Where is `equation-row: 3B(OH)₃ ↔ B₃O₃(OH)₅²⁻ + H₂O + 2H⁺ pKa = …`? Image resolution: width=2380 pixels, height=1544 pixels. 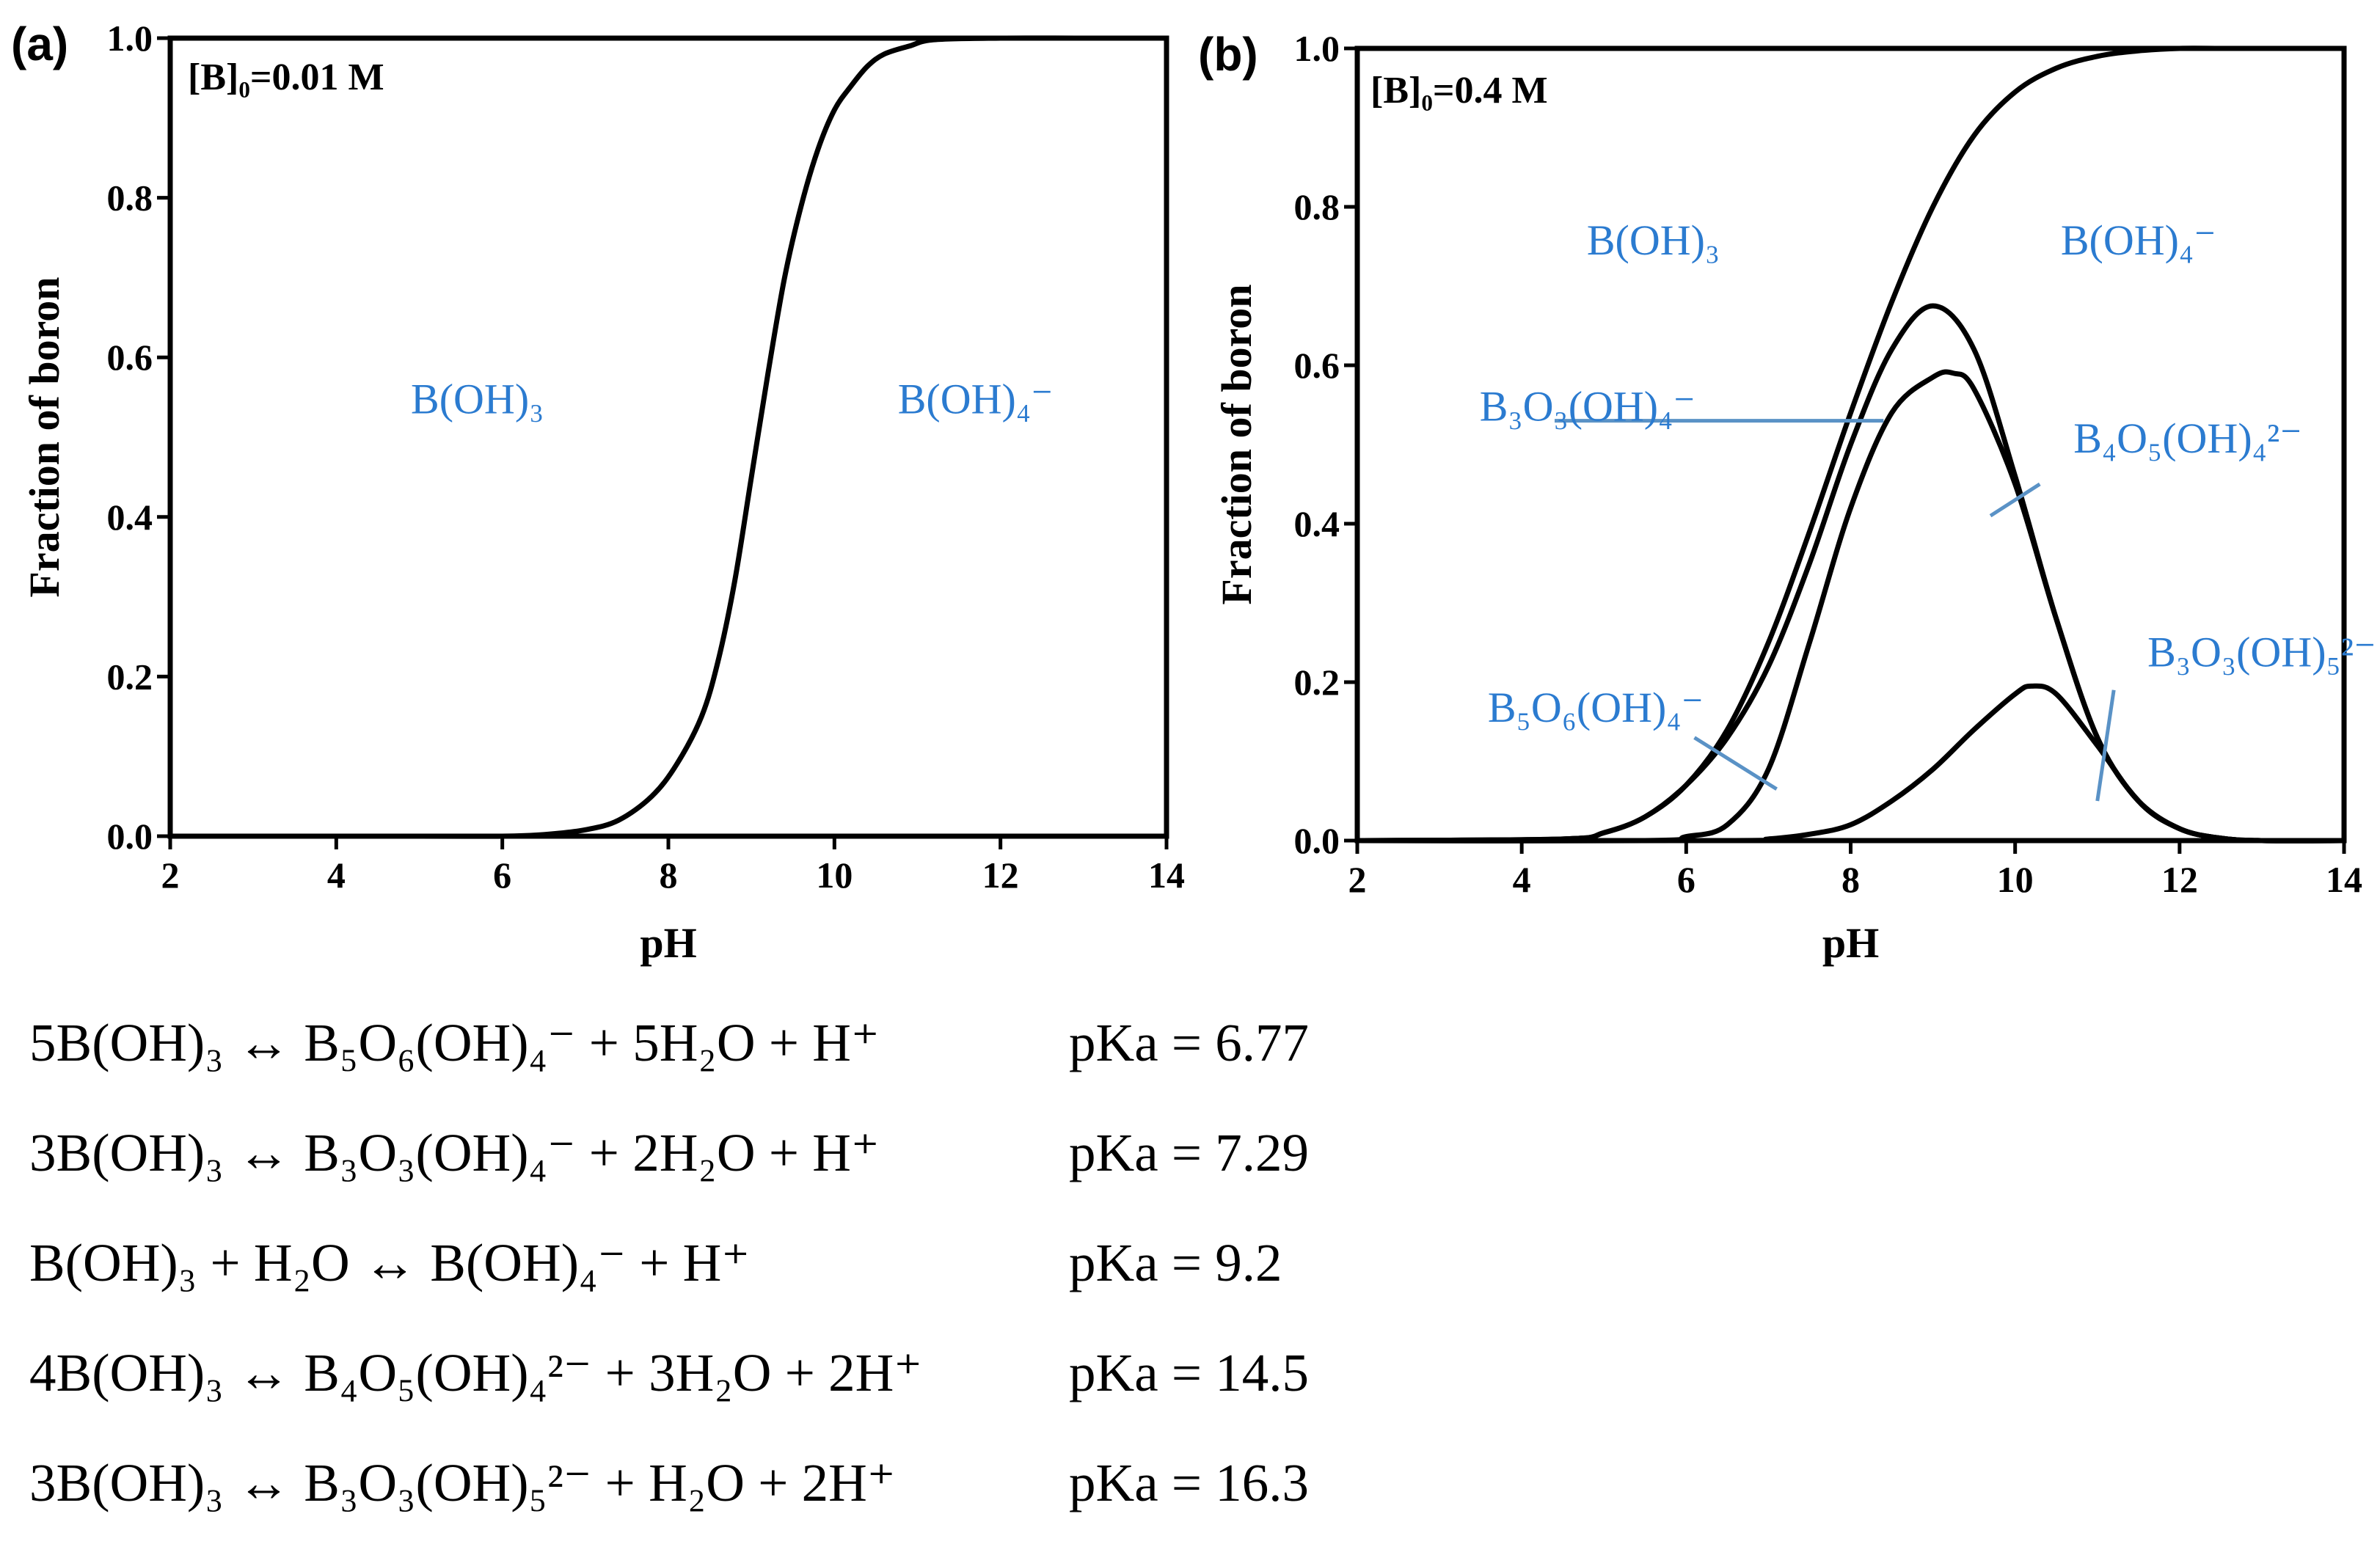
equation-row: 3B(OH)₃ ↔ B₃O₃(OH)₅²⁻ + H₂O + 2H⁺ pKa = … is located at coordinates (726, 1489).